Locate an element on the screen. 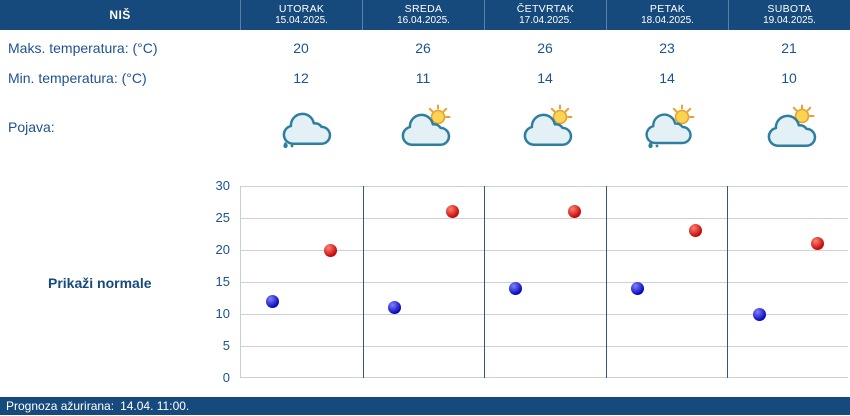  day-name: PETAK is located at coordinates (667, 9).